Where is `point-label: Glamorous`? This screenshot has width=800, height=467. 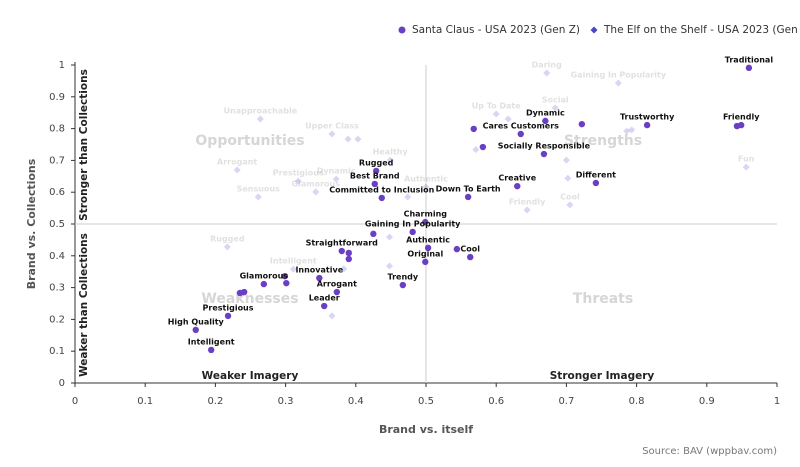 point-label: Glamorous is located at coordinates (264, 276).